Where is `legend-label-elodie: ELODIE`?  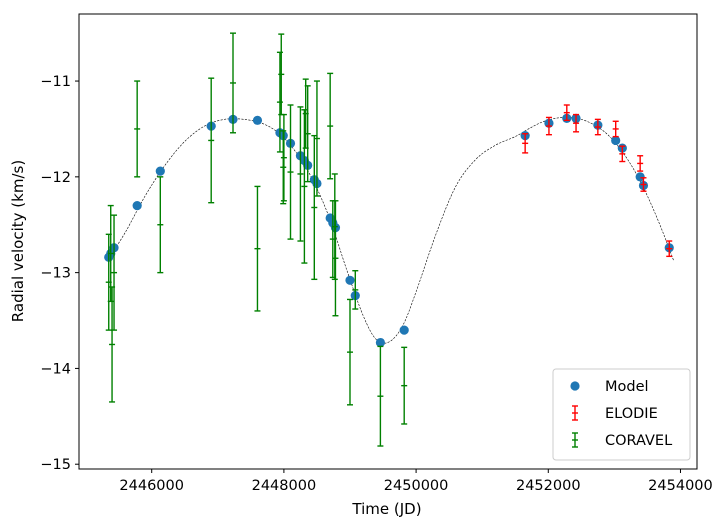
legend-label-elodie: ELODIE is located at coordinates (631, 414).